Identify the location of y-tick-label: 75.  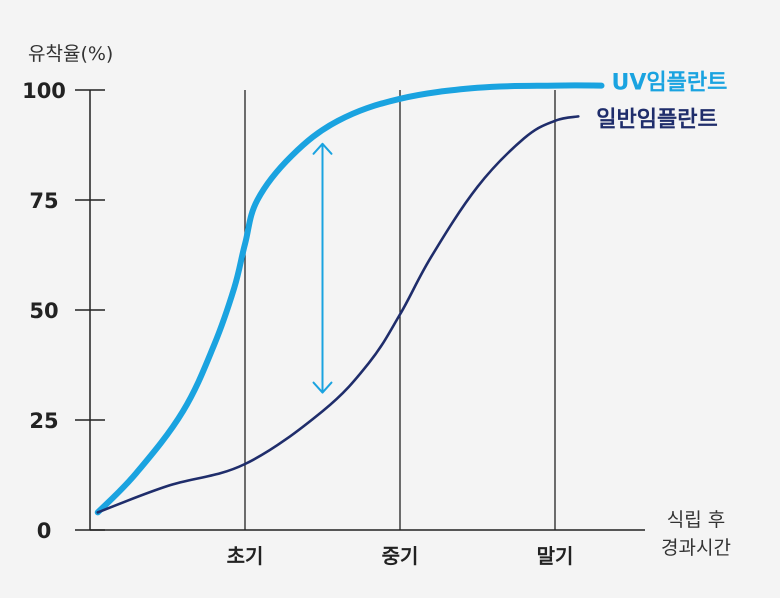
(43, 201).